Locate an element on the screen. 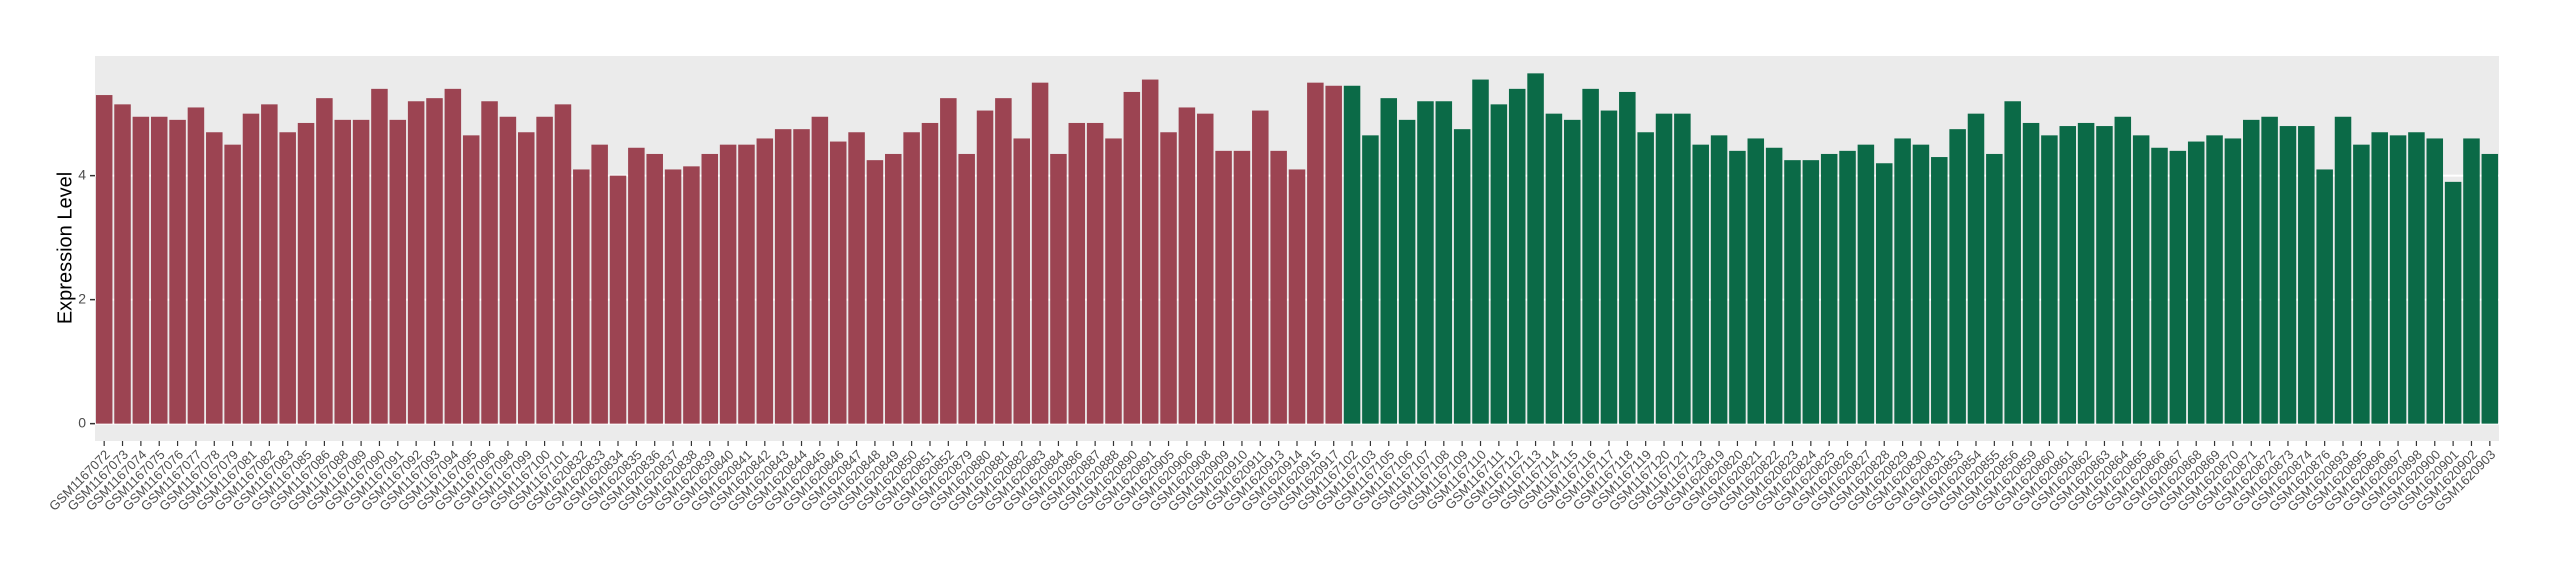 This screenshot has height=580, width=2560. y-axis-title: Expression Level is located at coordinates (65, 248).